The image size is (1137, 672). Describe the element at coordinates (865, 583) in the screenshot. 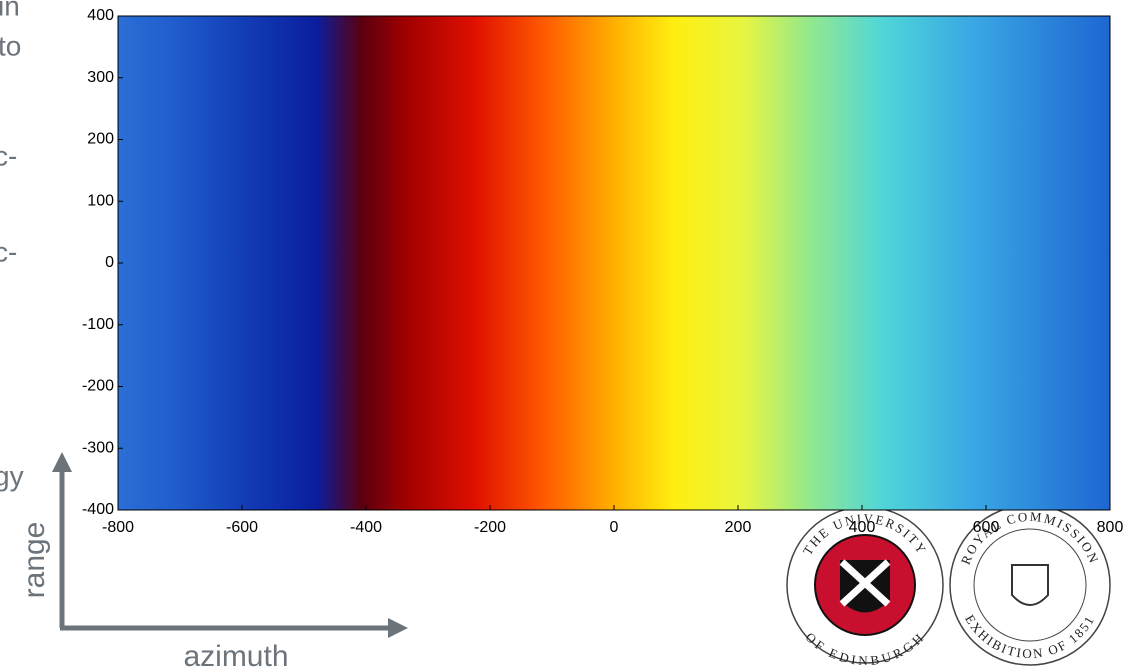

I see `logo-saltire` at that location.